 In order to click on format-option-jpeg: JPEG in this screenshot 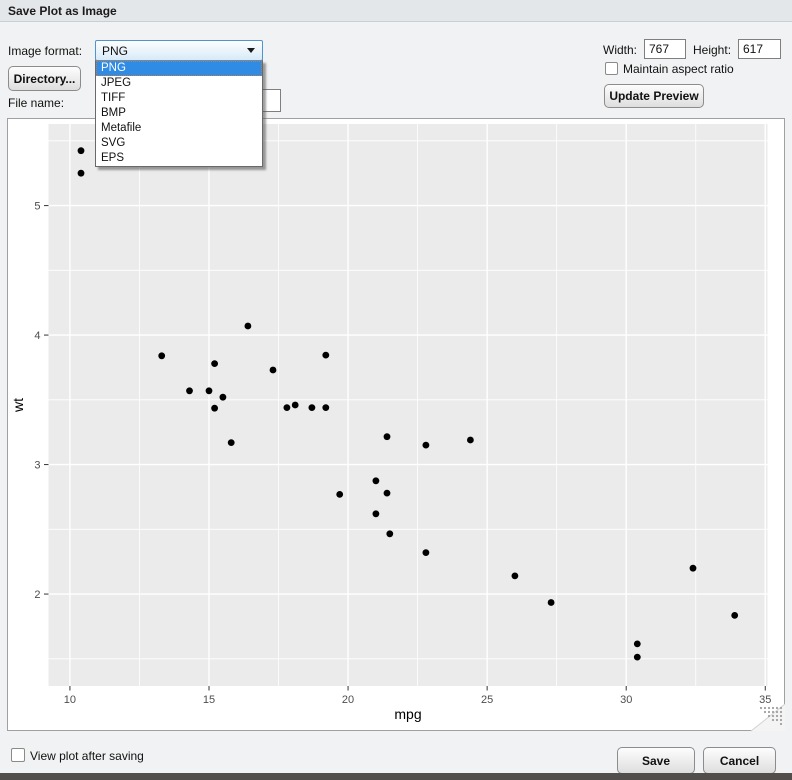, I will do `click(116, 83)`.